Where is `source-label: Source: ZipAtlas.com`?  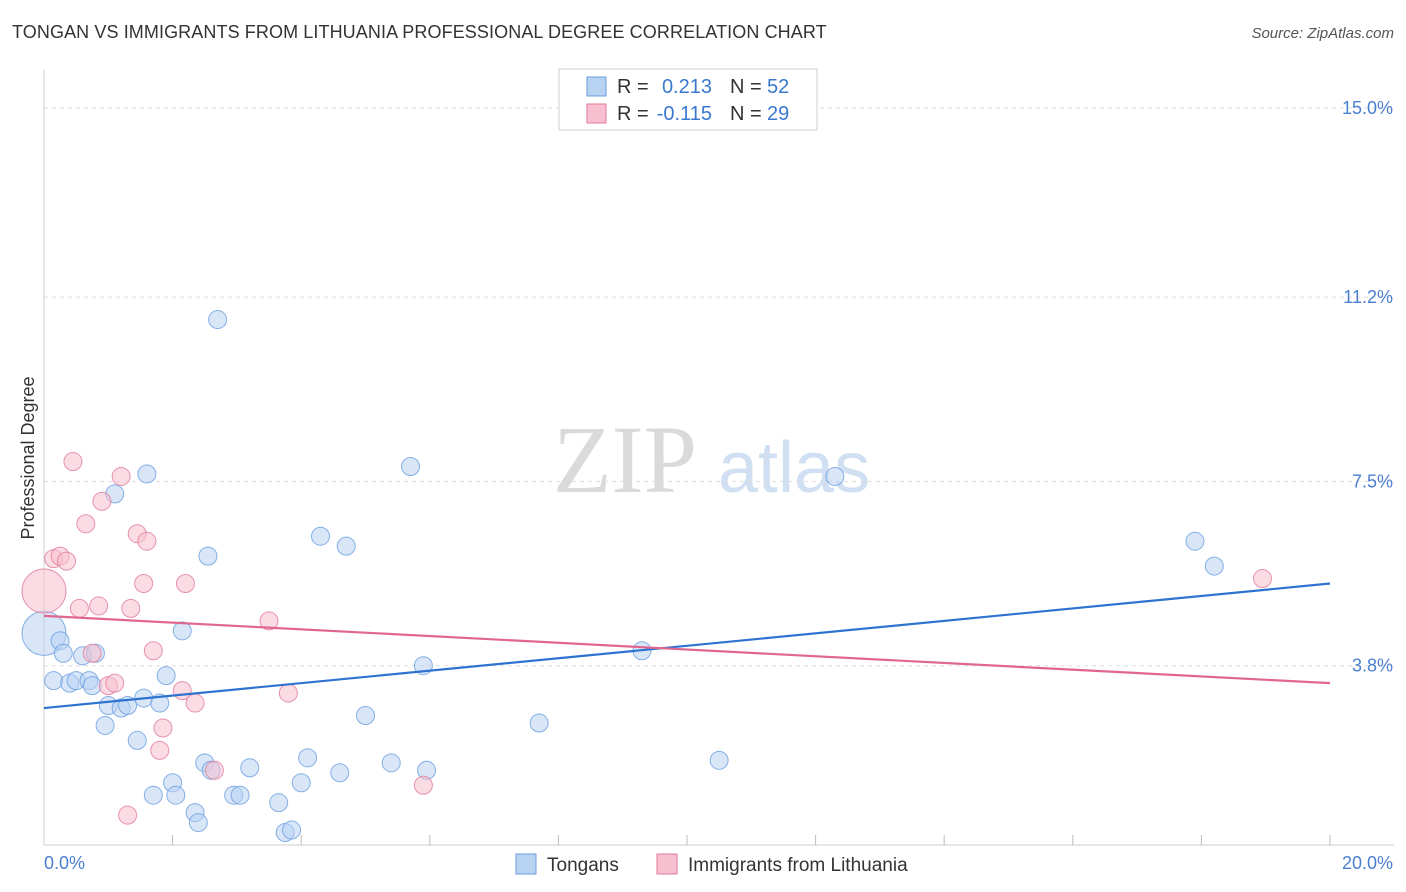
source-label: Source: ZipAtlas.com is located at coordinates (1322, 33).